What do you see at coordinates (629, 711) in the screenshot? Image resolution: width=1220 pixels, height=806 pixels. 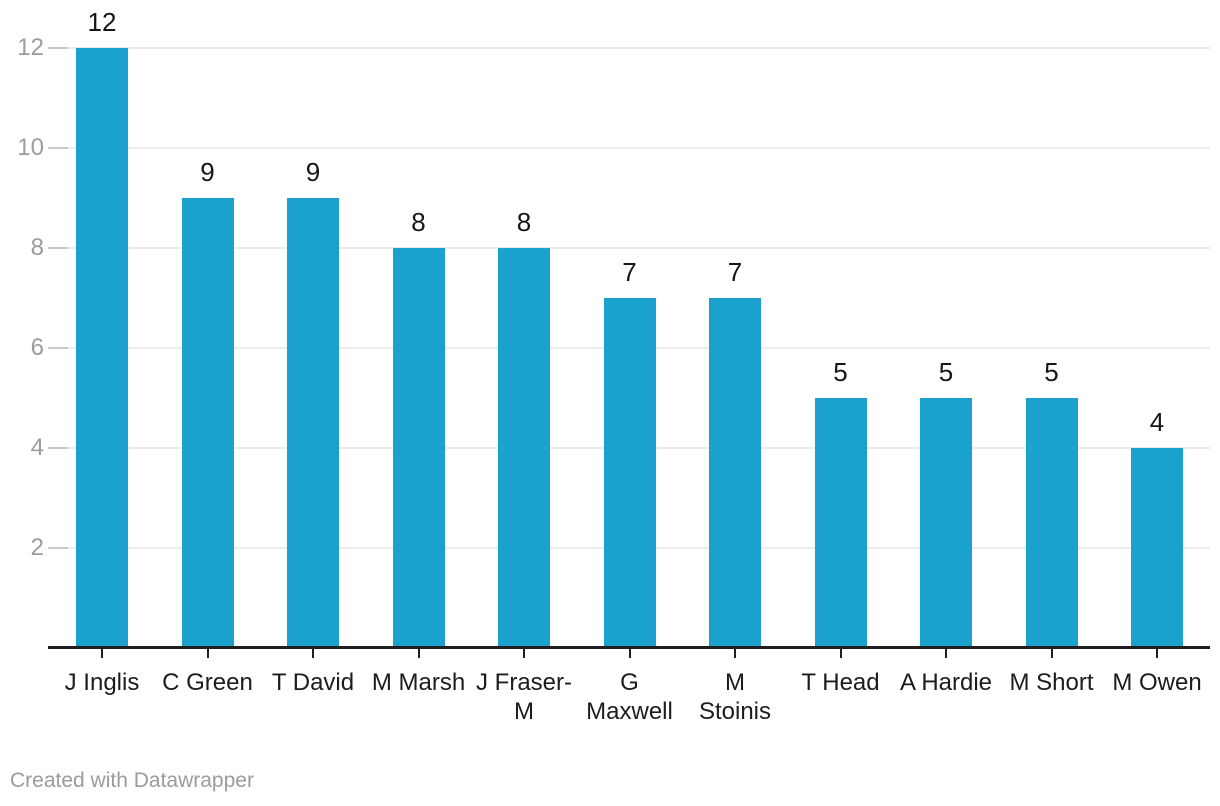 I see `x-axis-category-label-line: Maxwell` at bounding box center [629, 711].